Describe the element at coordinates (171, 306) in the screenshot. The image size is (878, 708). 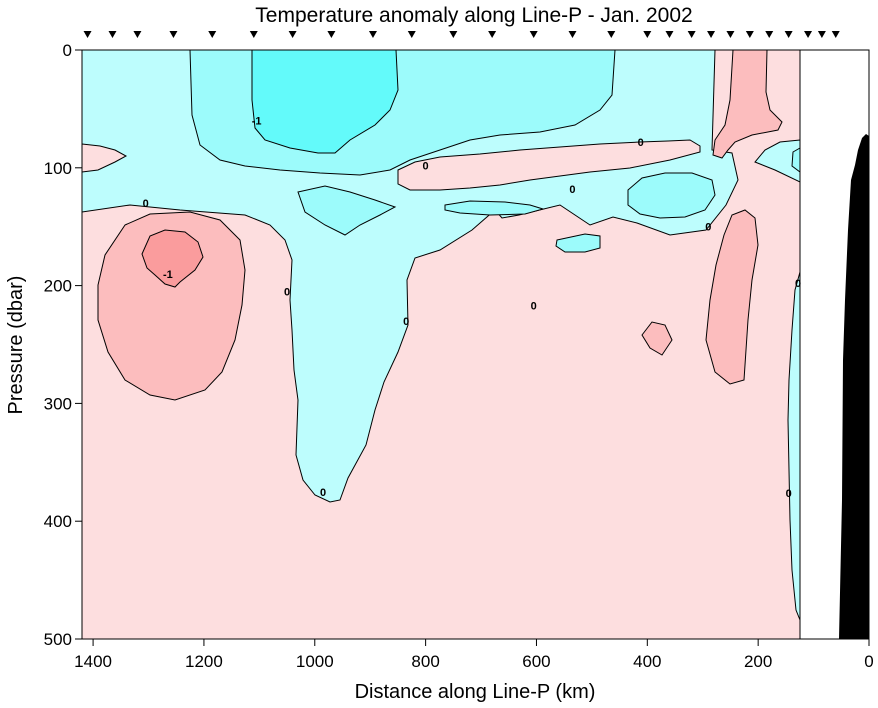
I see `warm-region-west` at that location.